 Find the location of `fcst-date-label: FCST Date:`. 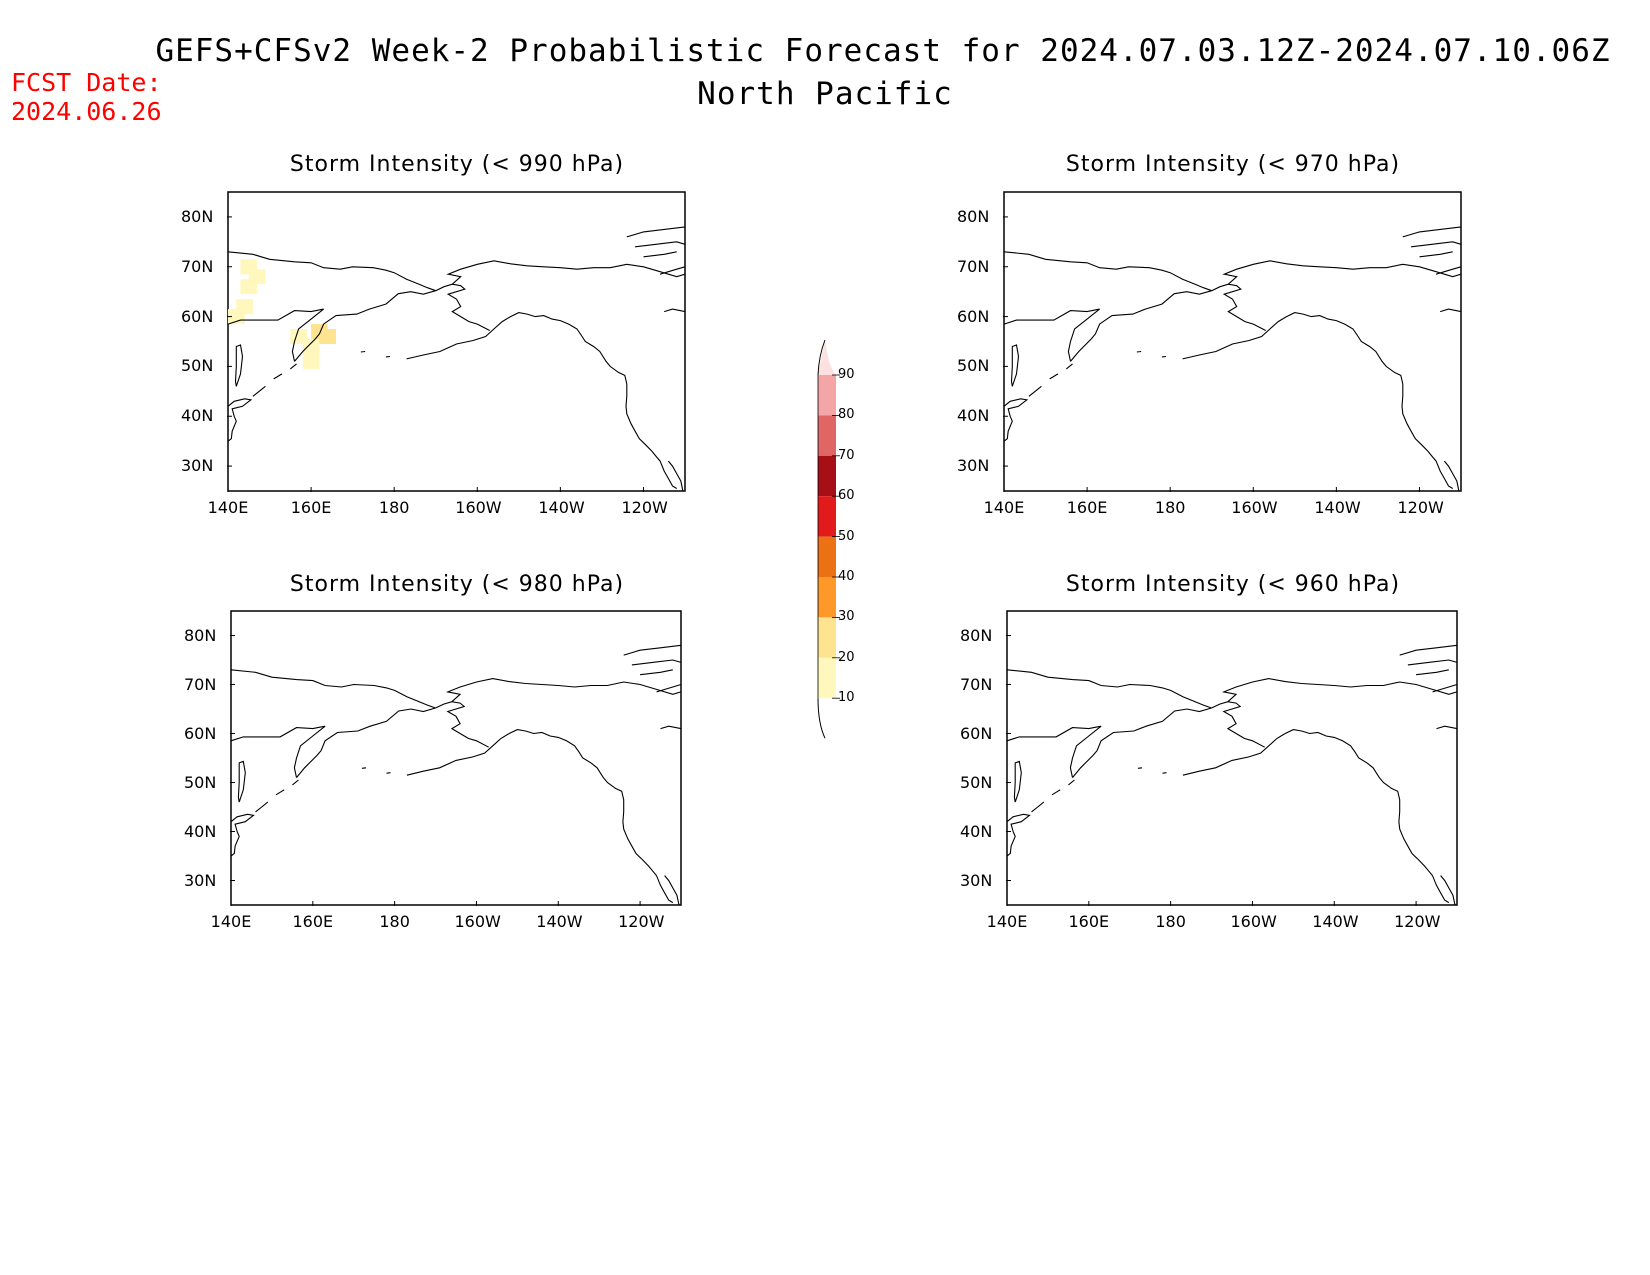

fcst-date-label: FCST Date: is located at coordinates (86, 82).